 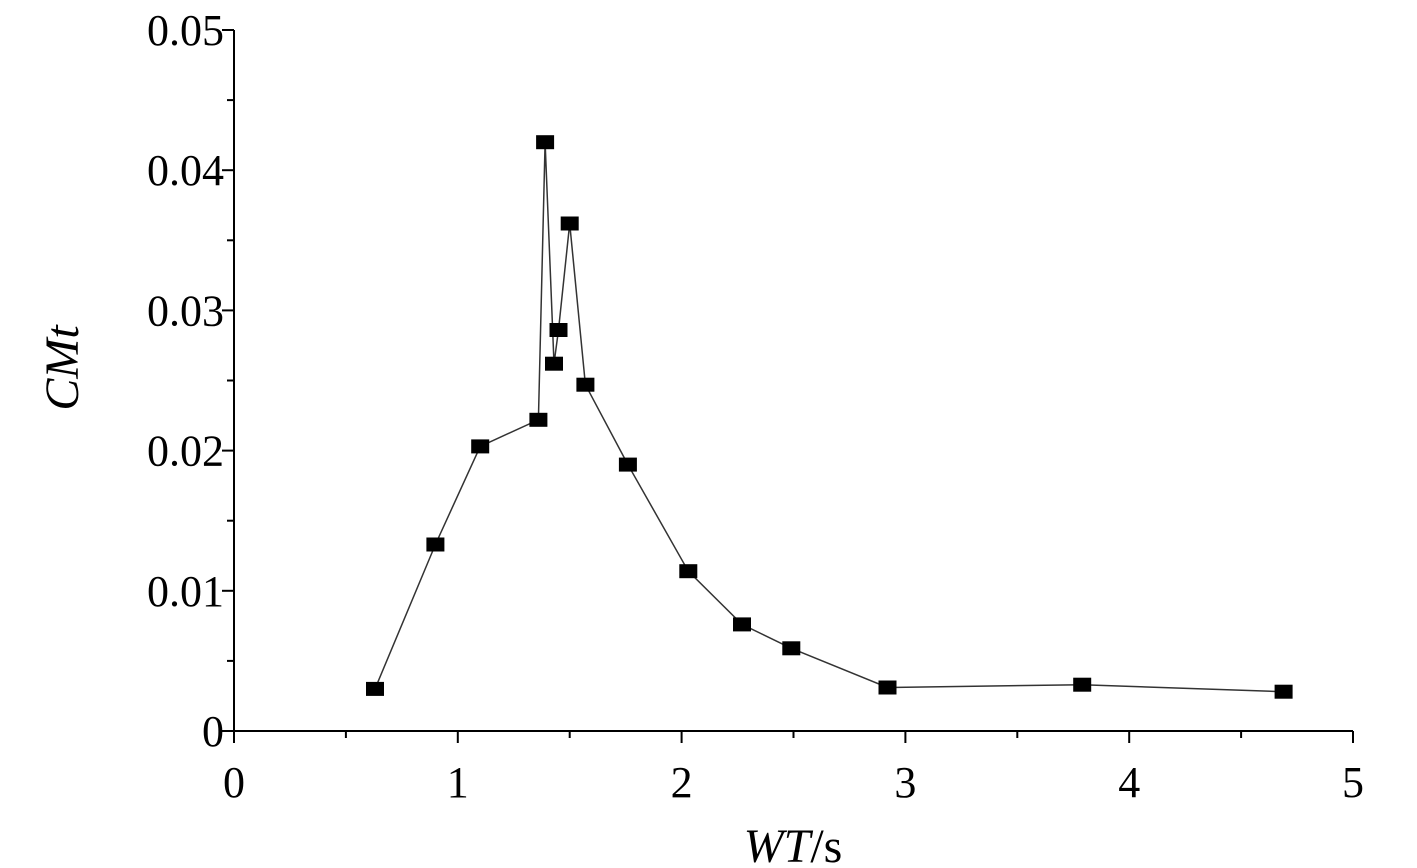 I want to click on y-tick-label: 0.02, so click(x=185, y=451).